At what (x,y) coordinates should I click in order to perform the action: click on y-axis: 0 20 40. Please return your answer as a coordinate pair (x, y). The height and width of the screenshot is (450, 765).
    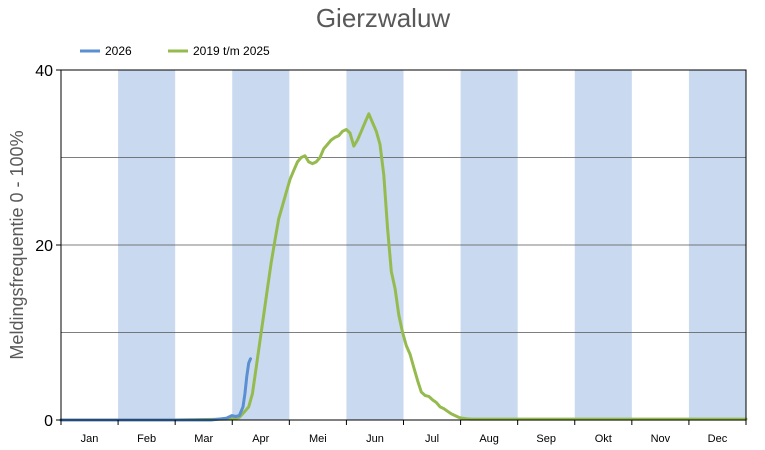
    Looking at the image, I should click on (48, 246).